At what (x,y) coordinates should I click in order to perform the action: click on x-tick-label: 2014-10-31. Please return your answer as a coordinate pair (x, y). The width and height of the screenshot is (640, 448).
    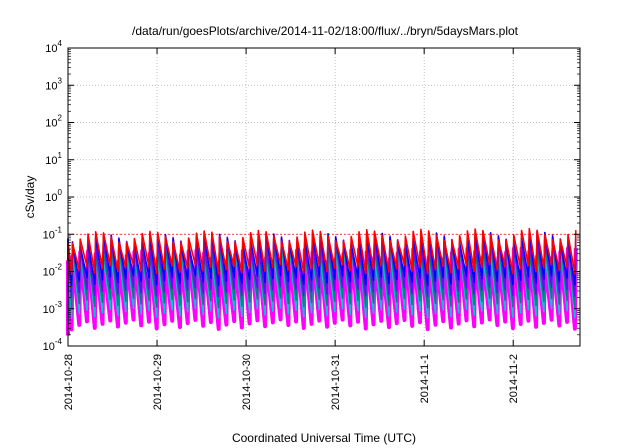
    Looking at the image, I should click on (336, 382).